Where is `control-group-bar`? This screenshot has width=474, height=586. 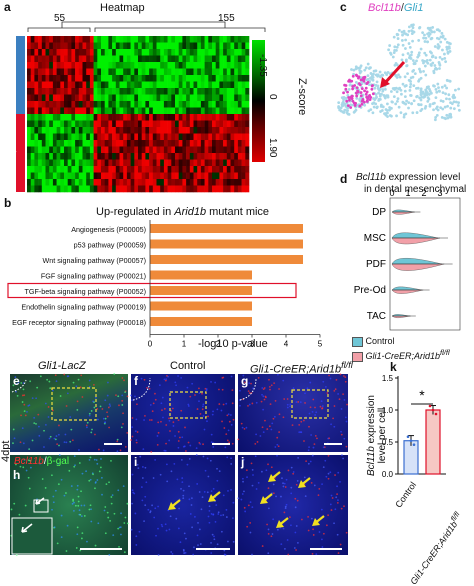 control-group-bar is located at coordinates (20, 75).